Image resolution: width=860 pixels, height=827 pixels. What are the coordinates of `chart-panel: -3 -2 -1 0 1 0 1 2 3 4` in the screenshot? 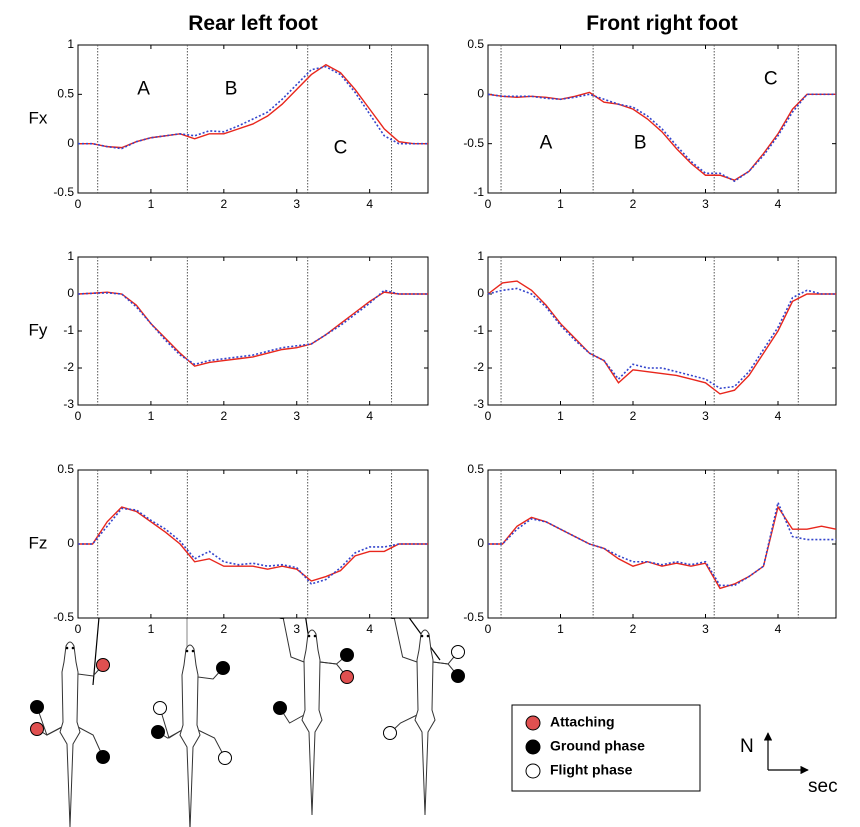 It's located at (655, 336).